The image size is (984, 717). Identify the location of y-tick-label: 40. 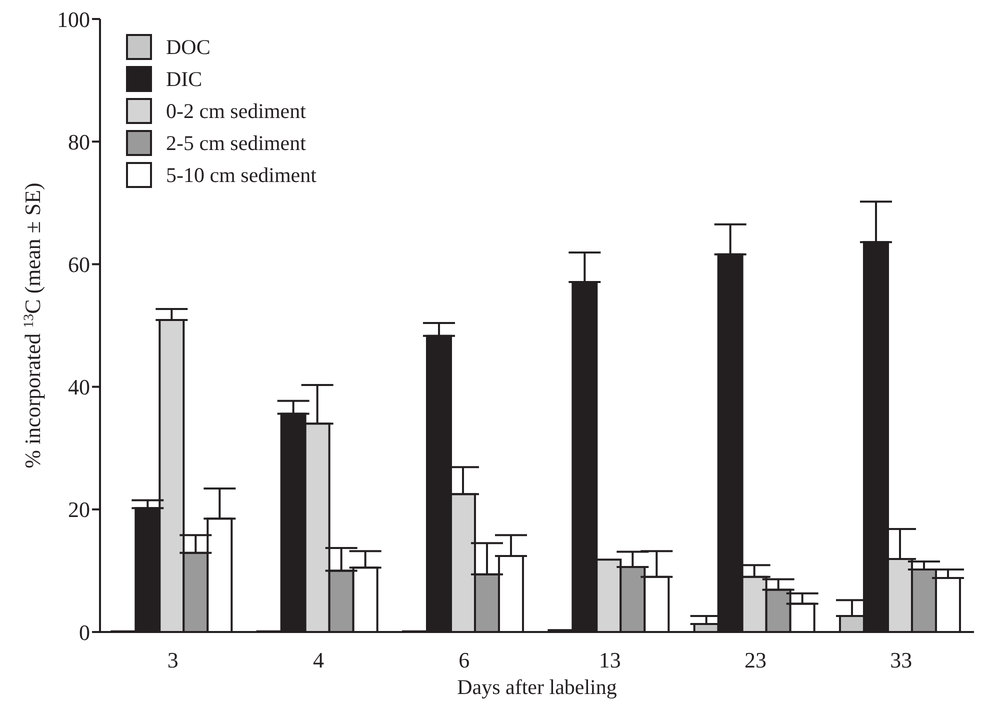
(79, 387).